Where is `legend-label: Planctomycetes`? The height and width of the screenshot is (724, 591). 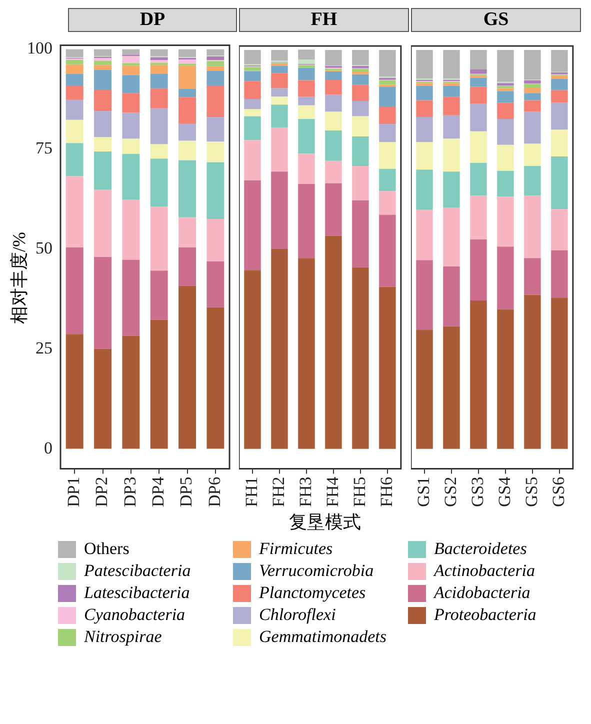
legend-label: Planctomycetes is located at coordinates (312, 593).